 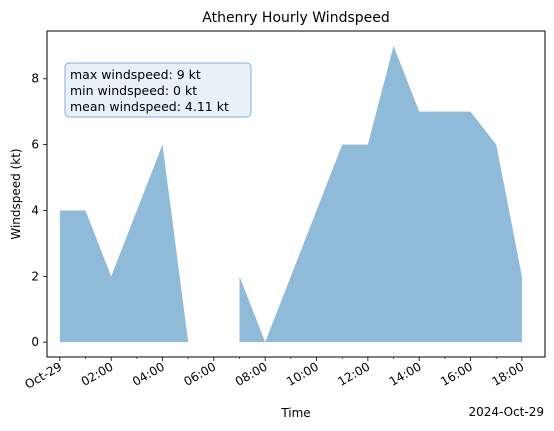 I want to click on y-axis-label: Windspeed (kt), so click(x=16, y=193).